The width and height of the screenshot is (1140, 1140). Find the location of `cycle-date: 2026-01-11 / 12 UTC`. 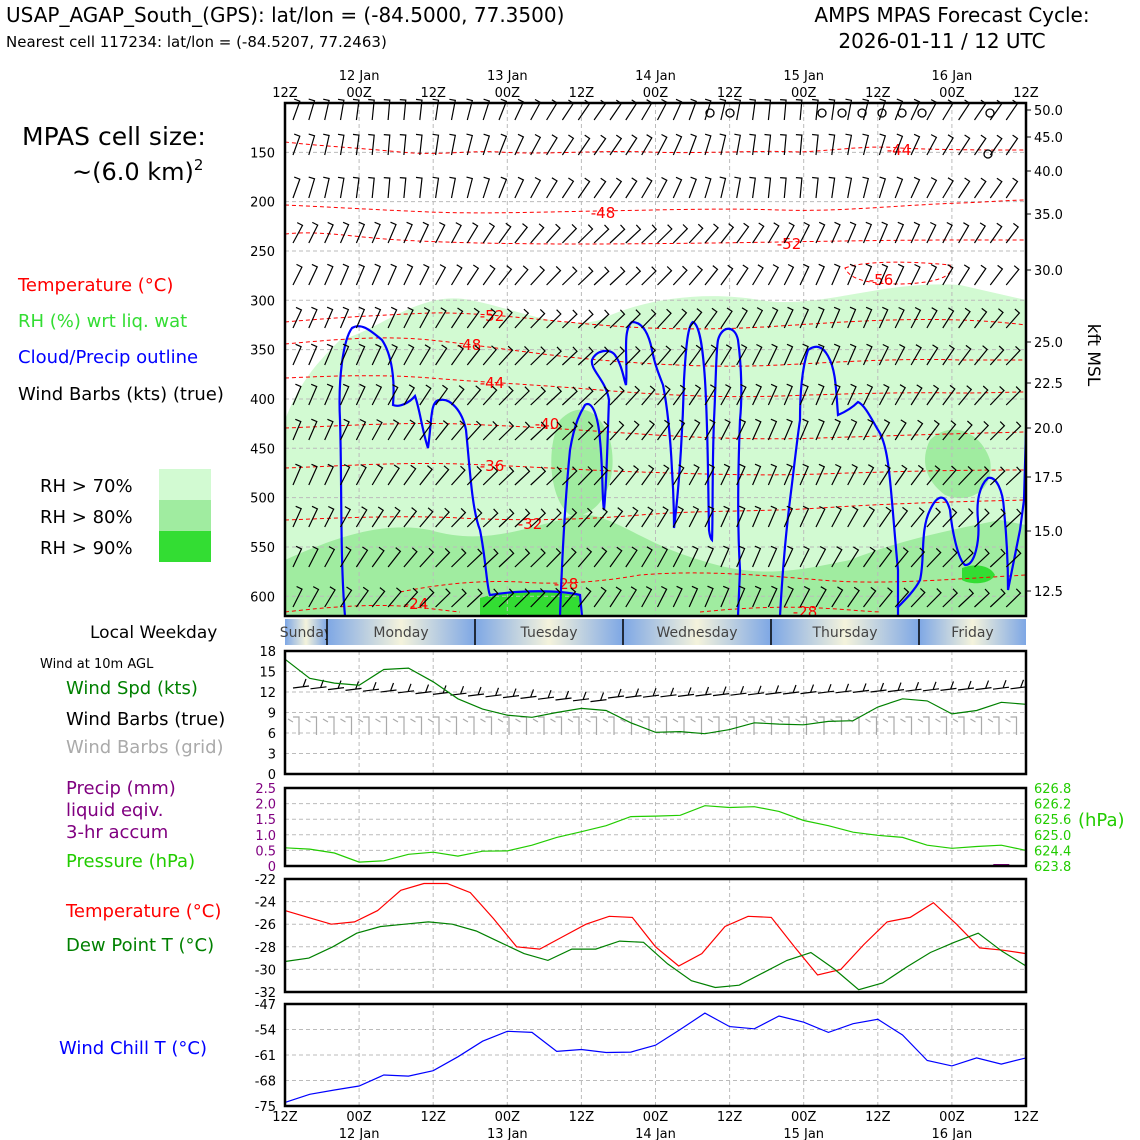

cycle-date: 2026-01-11 / 12 UTC is located at coordinates (941, 41).